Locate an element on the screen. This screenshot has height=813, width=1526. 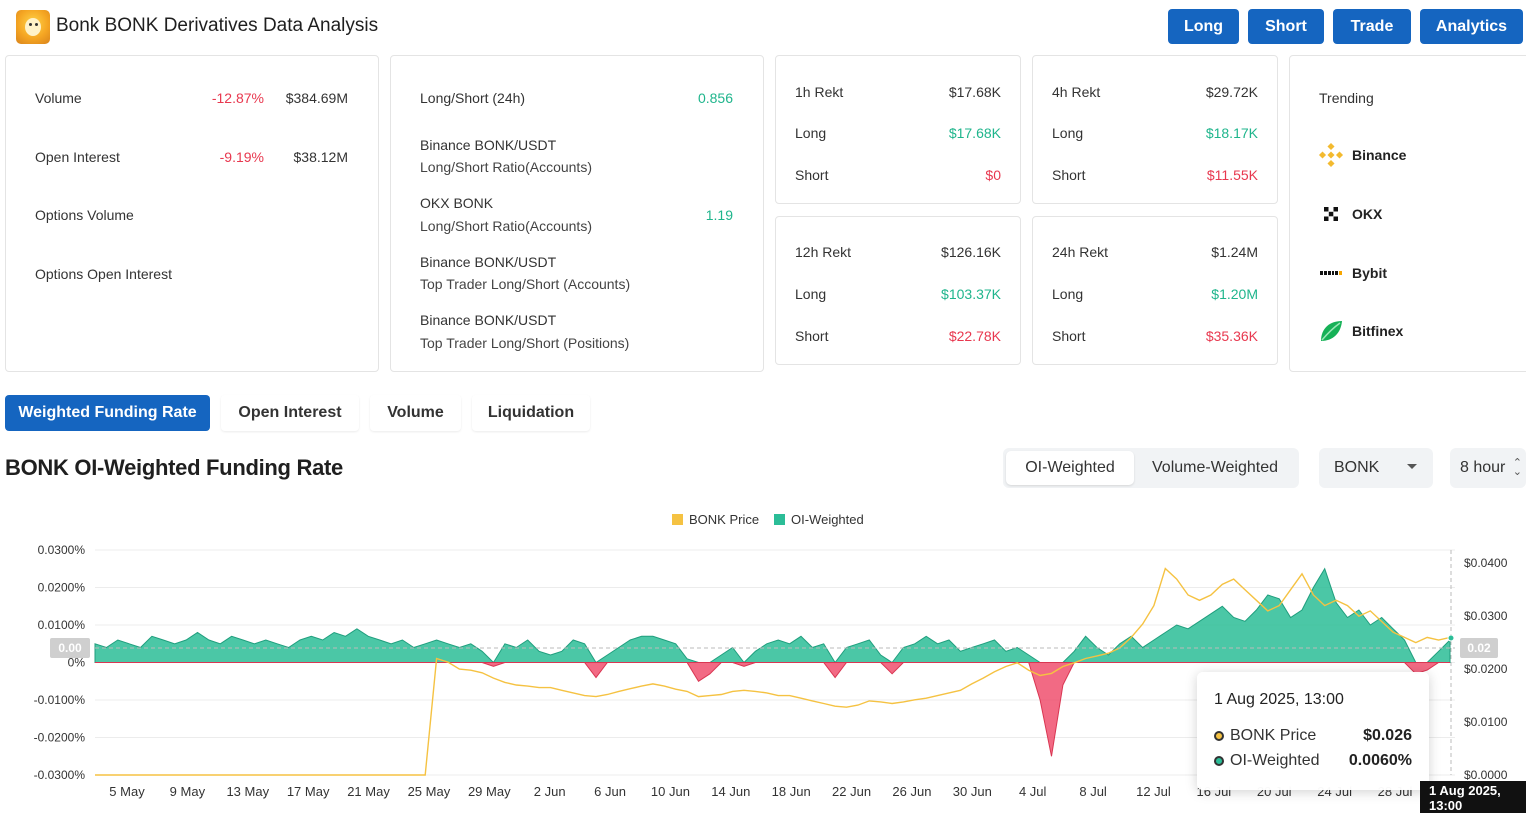
y-left-cursor-label: 0.00 is located at coordinates (70, 648).